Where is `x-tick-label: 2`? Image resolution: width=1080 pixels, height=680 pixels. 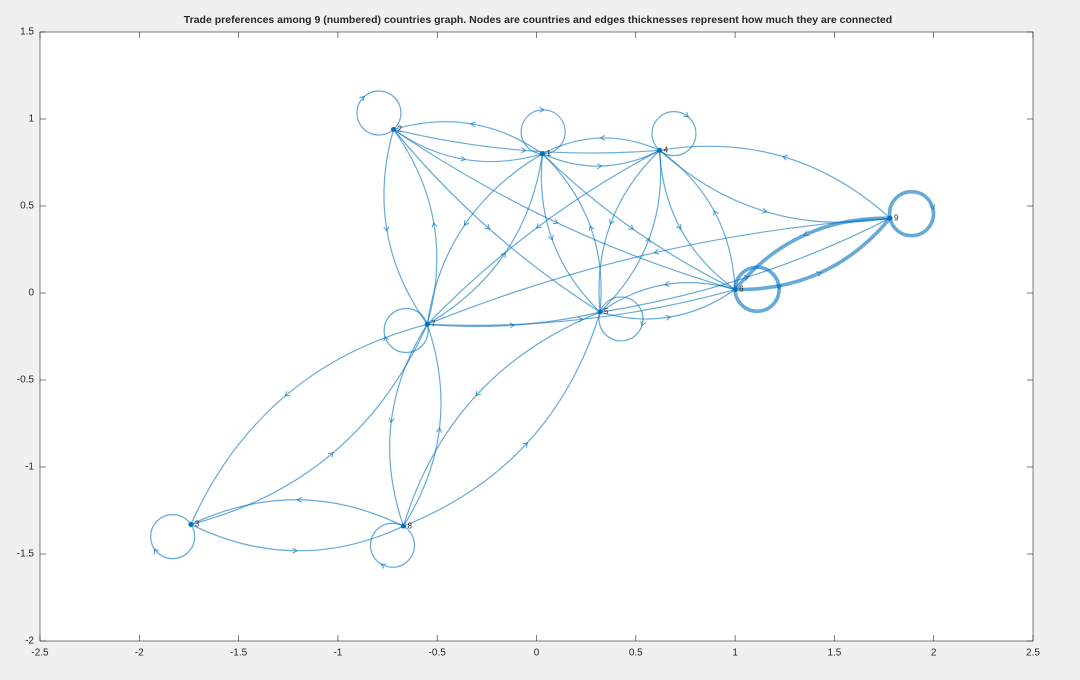
x-tick-label: 2 is located at coordinates (934, 653).